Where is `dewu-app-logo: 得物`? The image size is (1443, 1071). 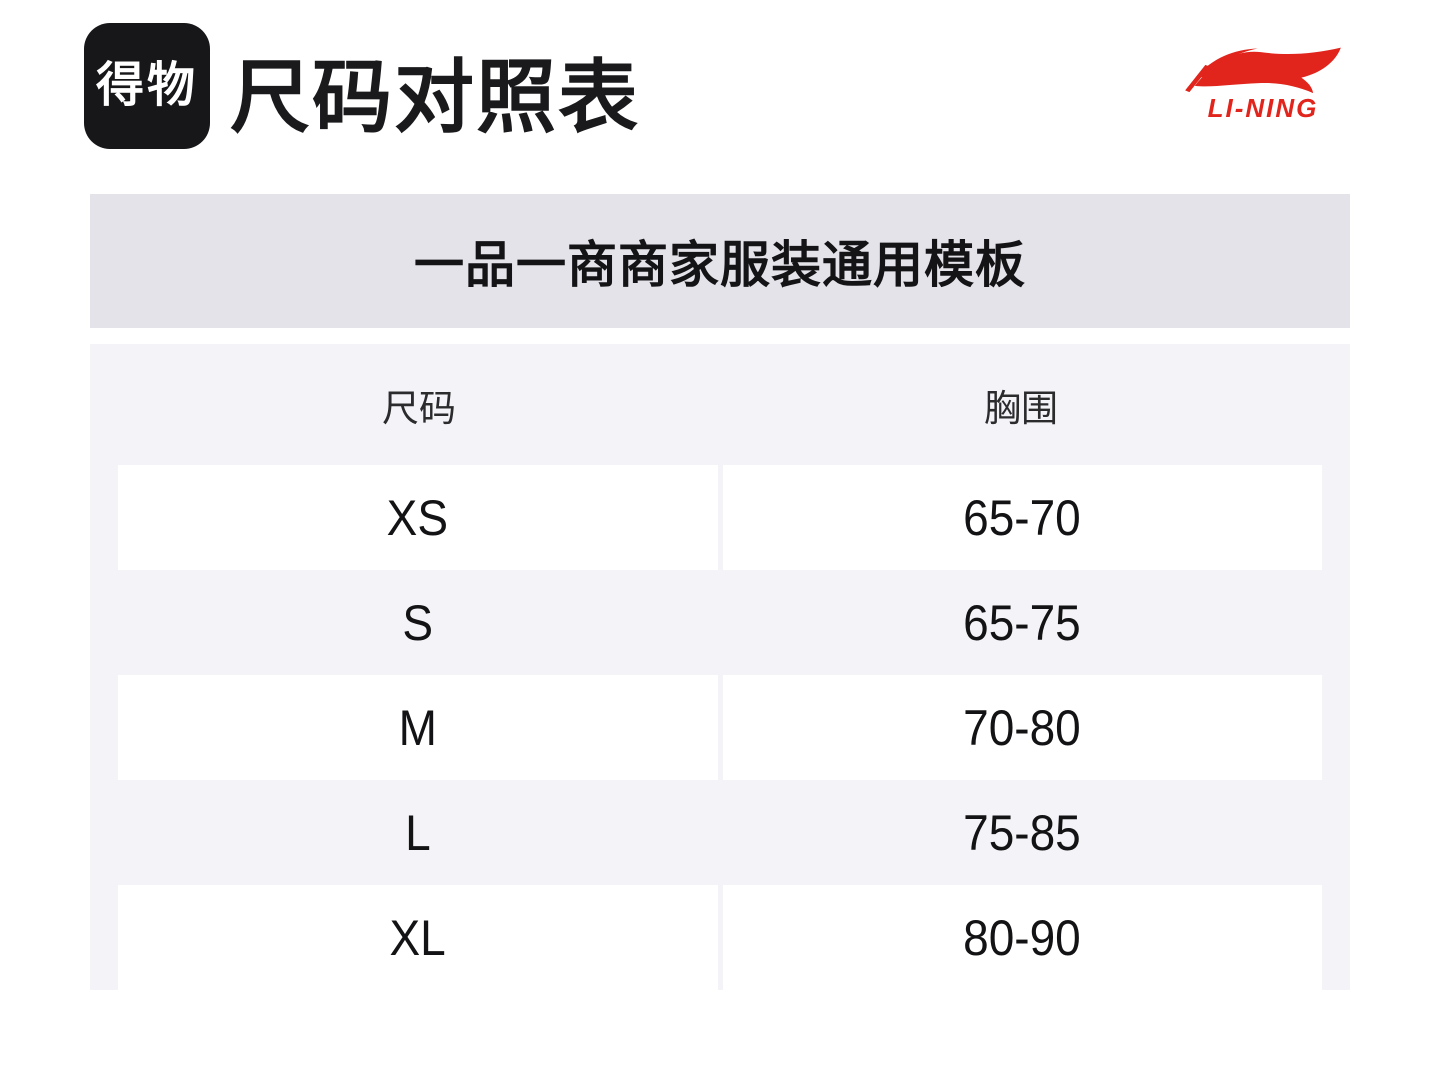
dewu-app-logo: 得物 is located at coordinates (147, 86).